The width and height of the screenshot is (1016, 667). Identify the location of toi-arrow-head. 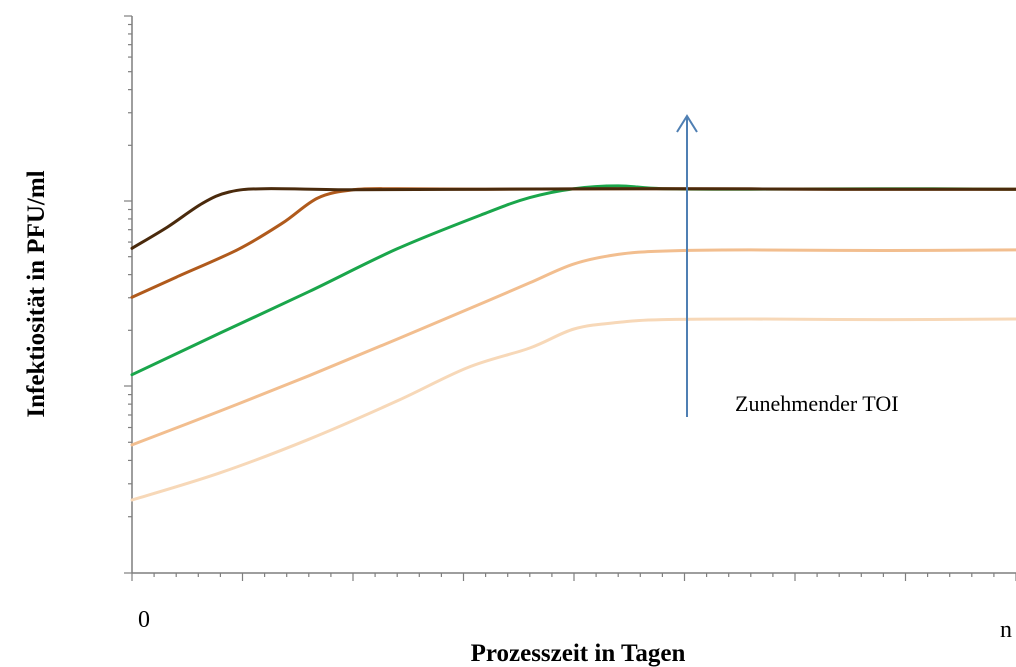
(687, 123).